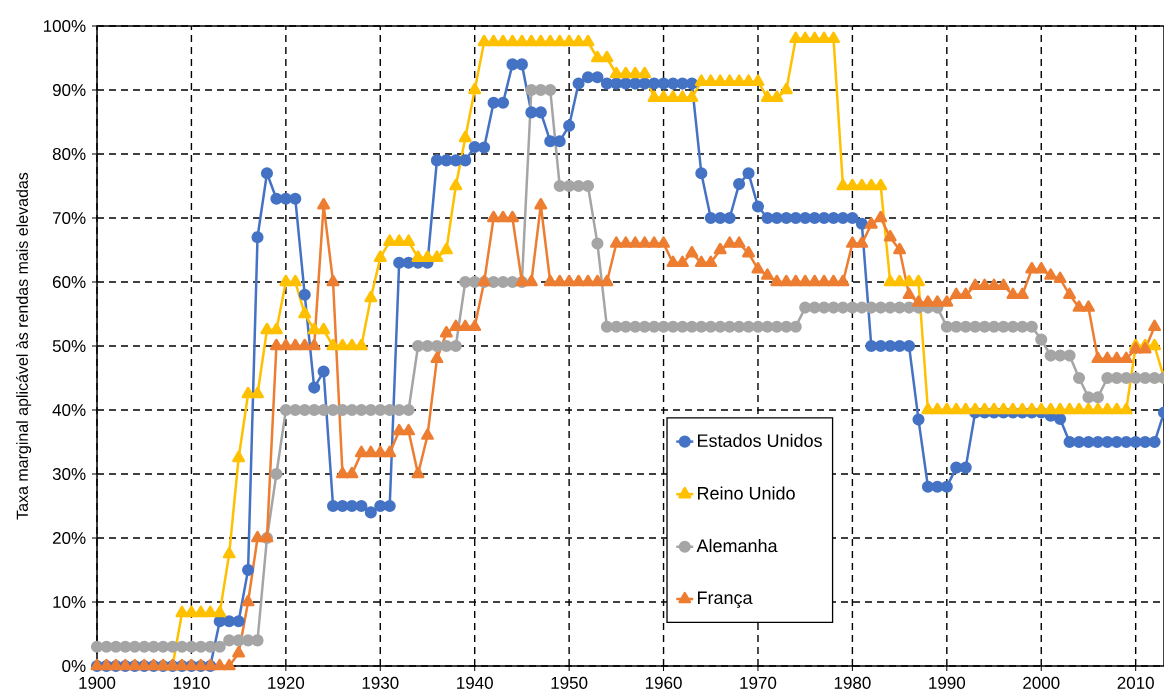 Image resolution: width=1164 pixels, height=700 pixels. What do you see at coordinates (64, 26) in the screenshot?
I see `y-tick-label: 100%` at bounding box center [64, 26].